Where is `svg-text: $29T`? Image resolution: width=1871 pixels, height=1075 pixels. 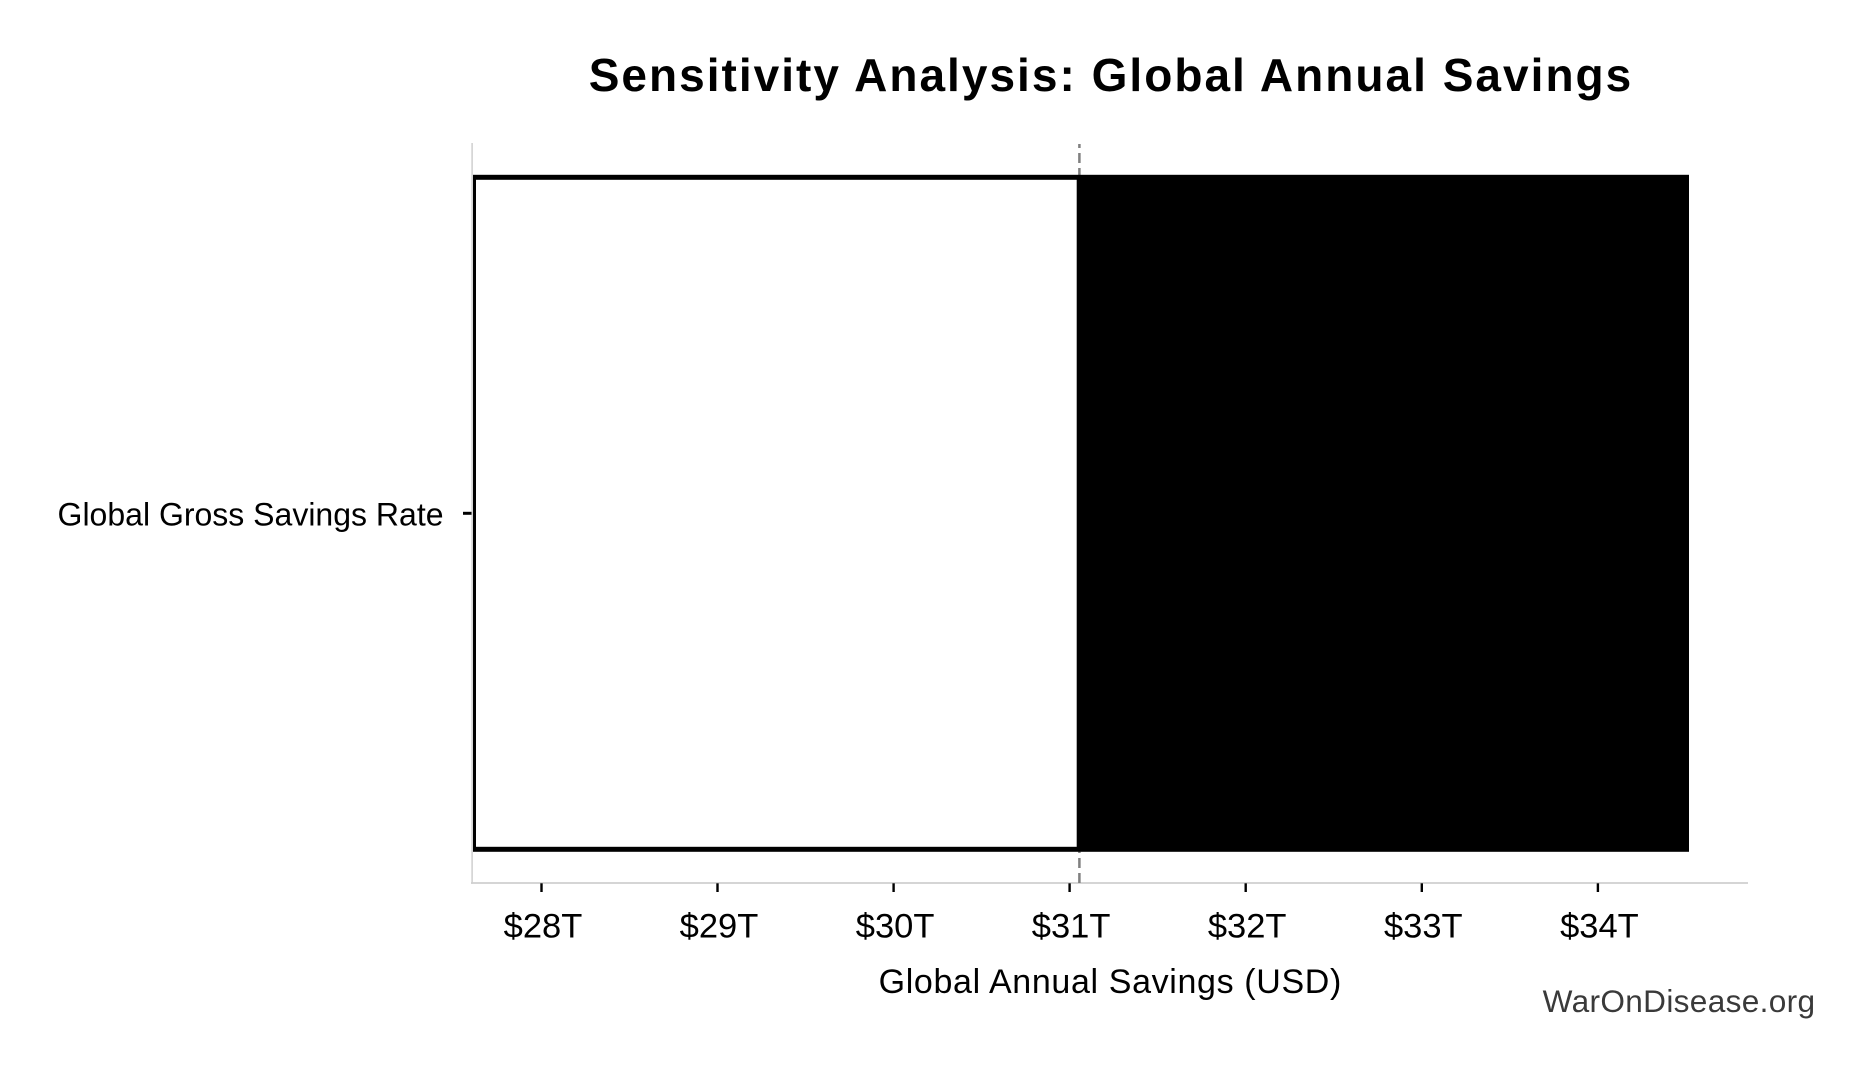 svg-text: $29T is located at coordinates (719, 926).